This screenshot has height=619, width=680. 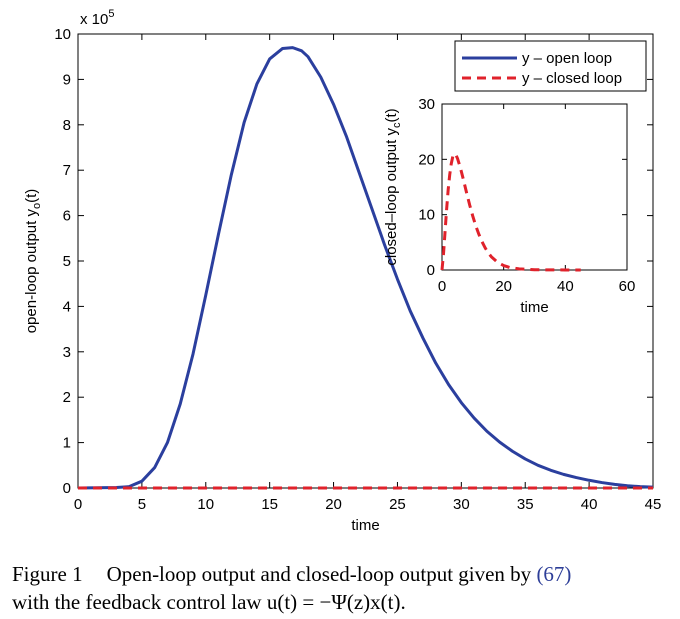 I want to click on legend-label-2: y – closed loop, so click(x=572, y=78).